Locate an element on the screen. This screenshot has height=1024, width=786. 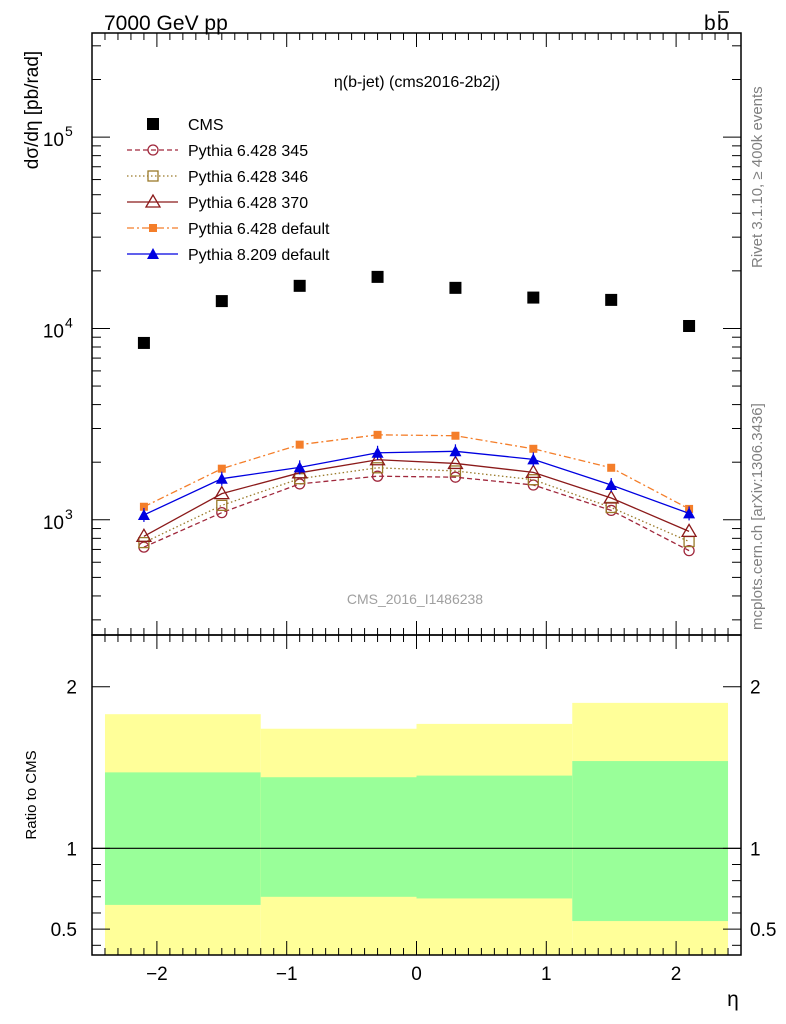
legend-item-p346: Pythia 6.428 346 is located at coordinates (217, 177).